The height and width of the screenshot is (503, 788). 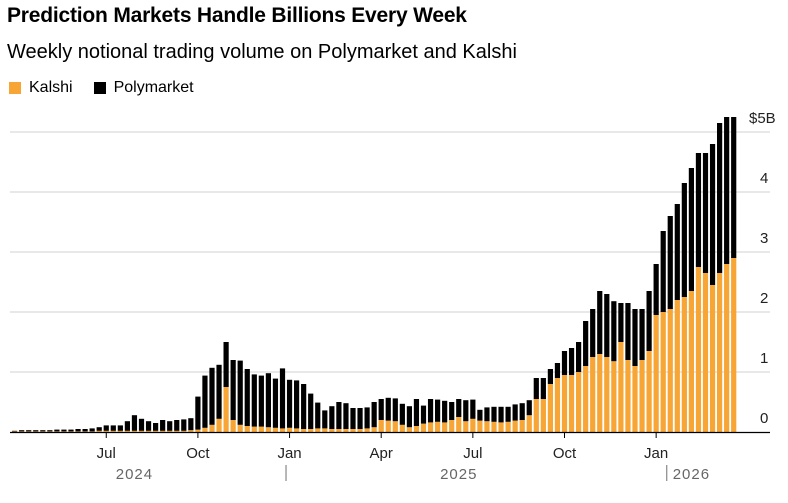 I want to click on legend-item-polymarket: Polymarket, so click(x=143, y=88).